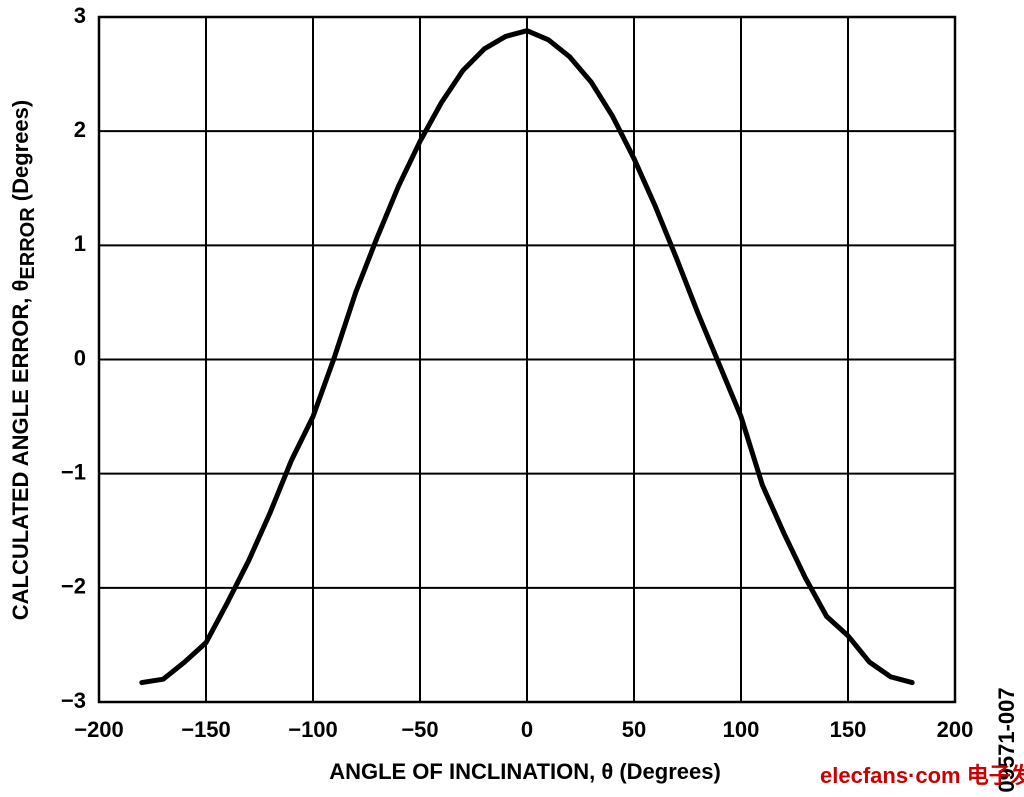 The image size is (1024, 797). I want to click on x-axis-label: ANGLE OF INCLINATION, θ (Degrees), so click(525, 771).